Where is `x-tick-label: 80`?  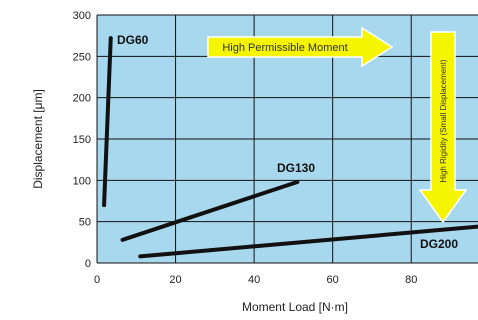 x-tick-label: 80 is located at coordinates (411, 280).